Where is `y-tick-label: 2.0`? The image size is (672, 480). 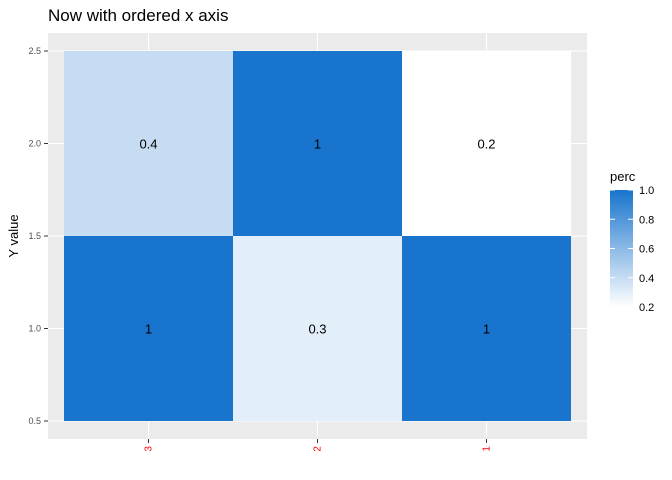 y-tick-label: 2.0 is located at coordinates (34, 144).